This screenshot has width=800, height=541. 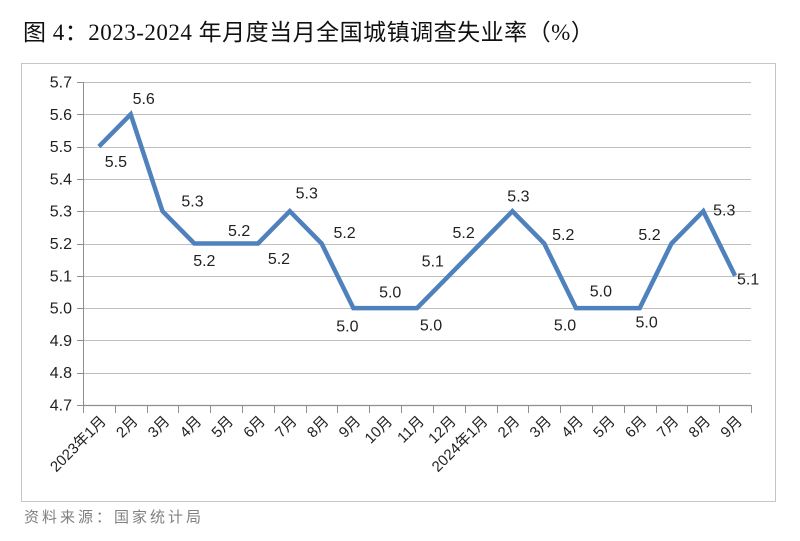 I want to click on y-tick-label: 5.2, so click(x=61, y=244).